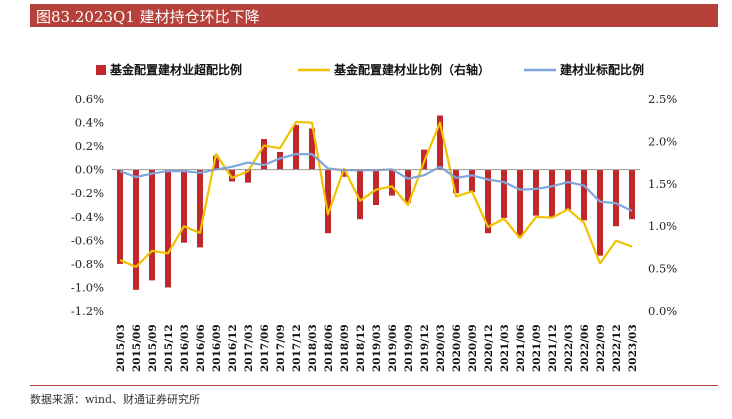  Describe the element at coordinates (601, 69) in the screenshot. I see `legend-label-standard: 建材业标配比例` at that location.